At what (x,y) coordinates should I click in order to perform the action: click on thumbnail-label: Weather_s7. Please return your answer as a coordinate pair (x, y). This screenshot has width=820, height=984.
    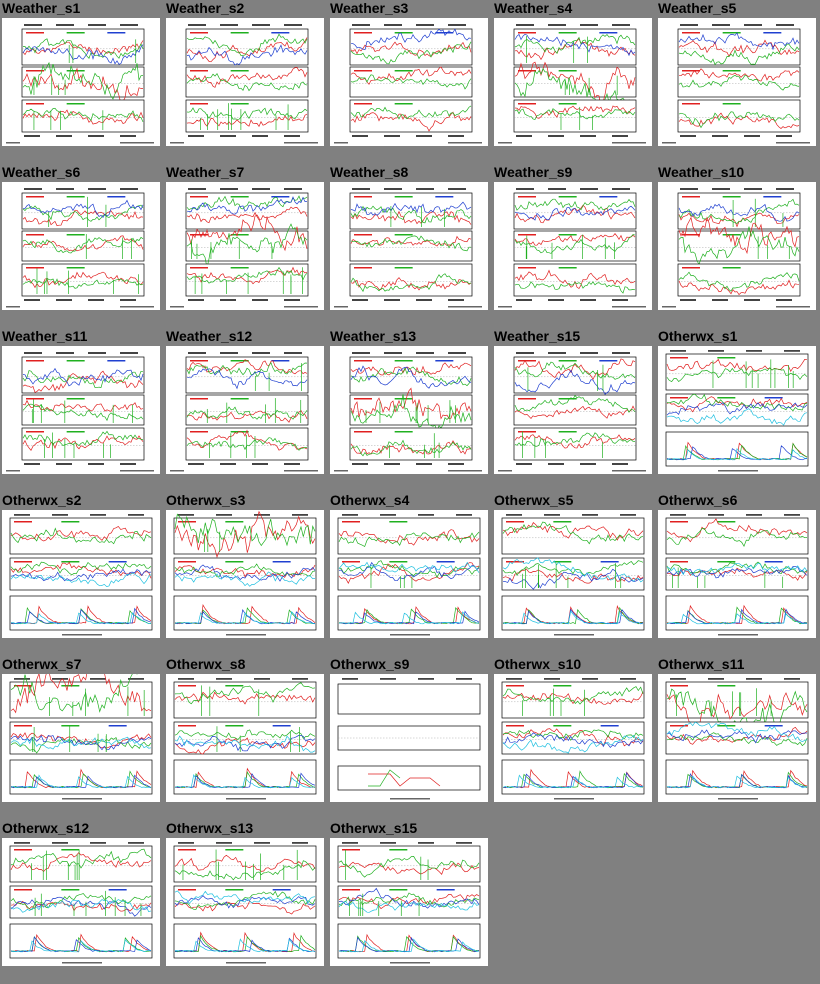
    Looking at the image, I should click on (205, 172).